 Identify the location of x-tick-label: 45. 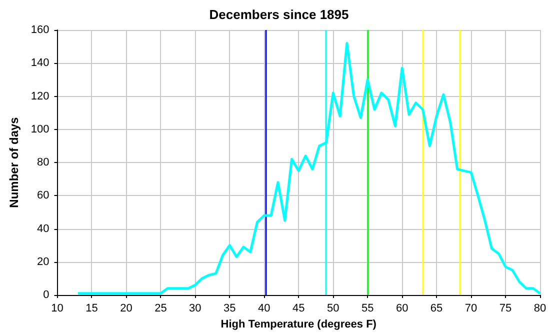
(298, 308).